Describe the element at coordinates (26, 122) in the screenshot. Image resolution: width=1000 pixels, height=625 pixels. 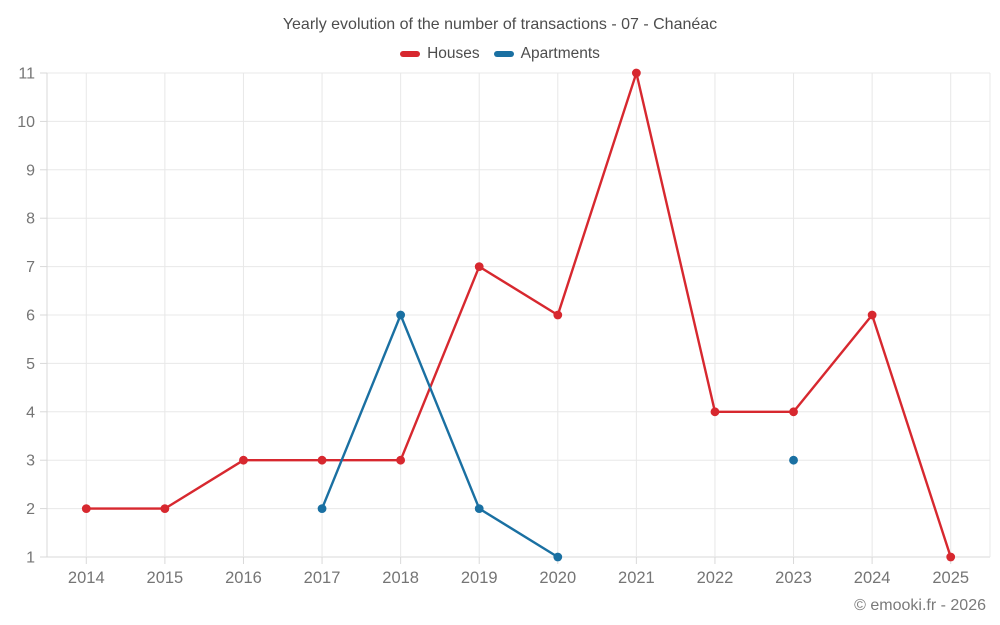
I see `y-tick-label: 10` at that location.